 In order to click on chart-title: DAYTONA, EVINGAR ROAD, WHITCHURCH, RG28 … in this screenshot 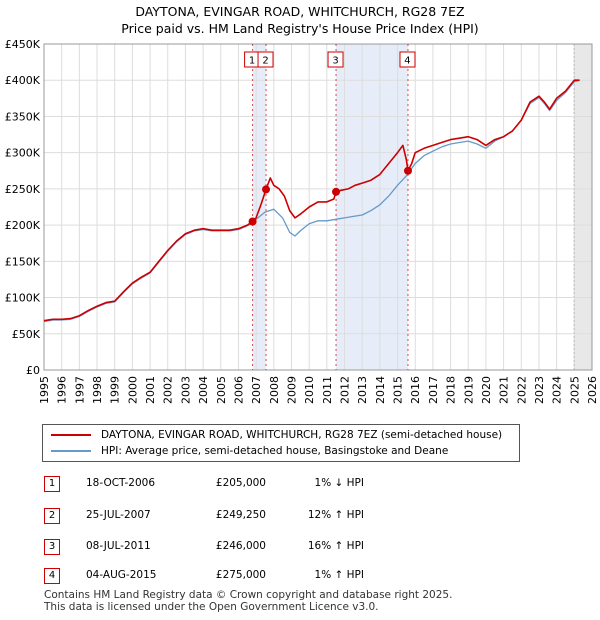, I will do `click(300, 11)`.